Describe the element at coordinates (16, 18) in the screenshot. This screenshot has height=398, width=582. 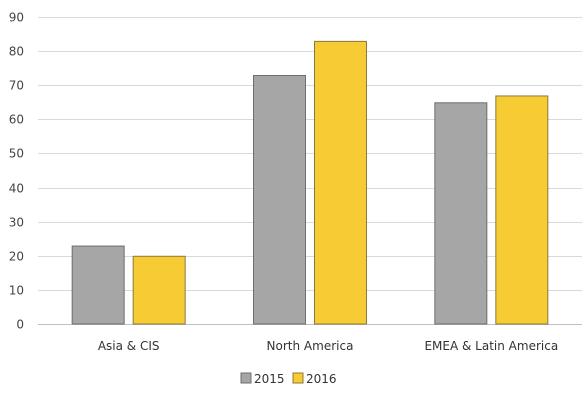
I see `y-tick-label-90: 90` at that location.